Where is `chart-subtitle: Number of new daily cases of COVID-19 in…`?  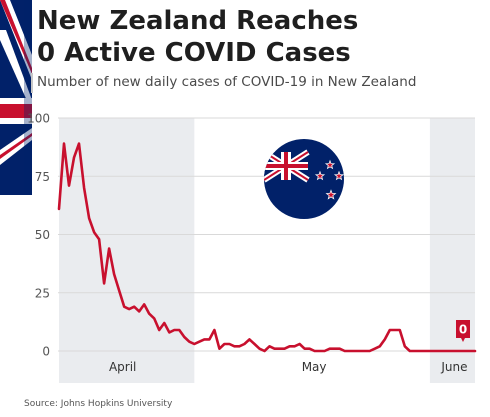 chart-subtitle: Number of new daily cases of COVID-19 in… is located at coordinates (227, 82).